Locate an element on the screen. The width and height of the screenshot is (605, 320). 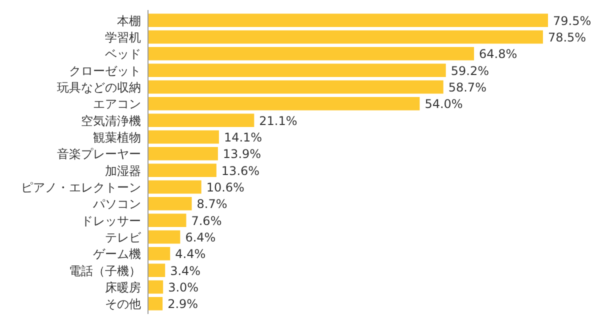
data-label: 79.5% is located at coordinates (572, 21).